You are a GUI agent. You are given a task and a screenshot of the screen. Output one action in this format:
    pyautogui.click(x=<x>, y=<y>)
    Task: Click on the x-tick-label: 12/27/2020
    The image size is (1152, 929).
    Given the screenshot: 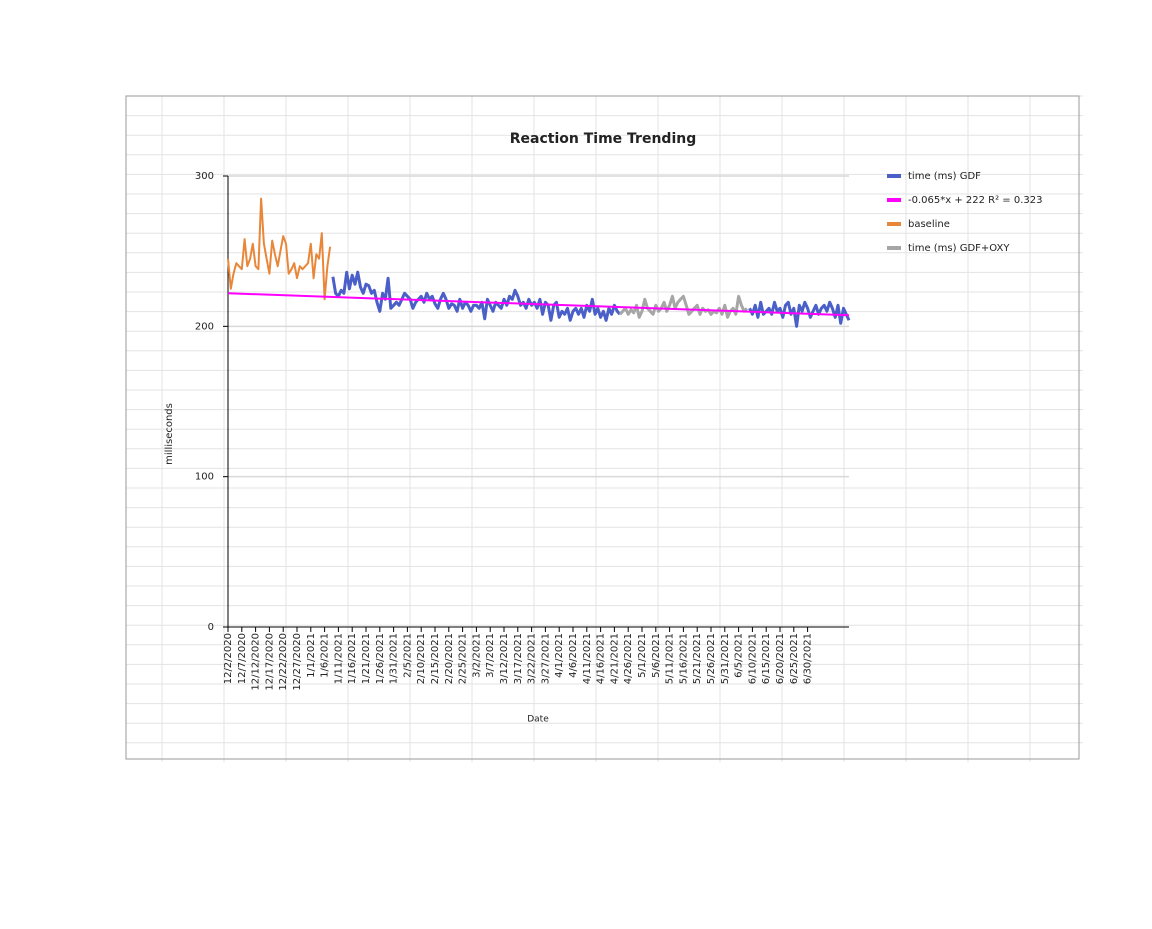 What is the action you would take?
    pyautogui.click(x=297, y=662)
    